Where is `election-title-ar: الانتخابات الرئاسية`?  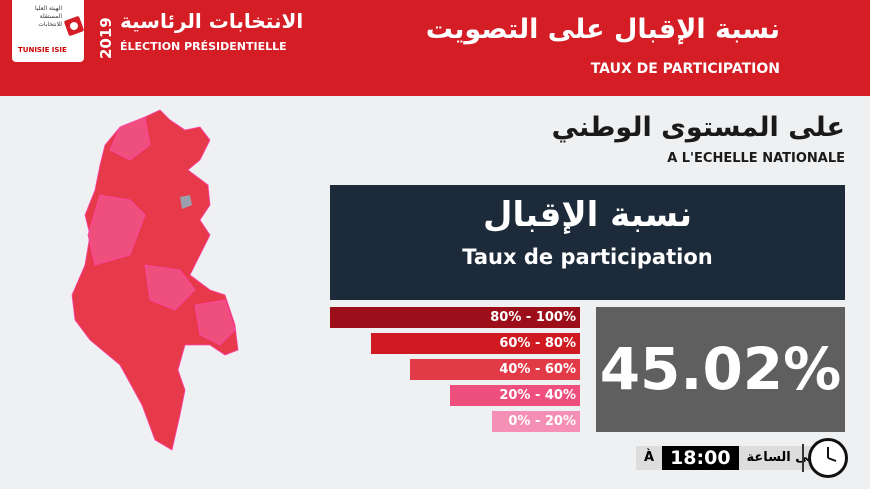 election-title-ar: الانتخابات الرئاسية is located at coordinates (212, 21).